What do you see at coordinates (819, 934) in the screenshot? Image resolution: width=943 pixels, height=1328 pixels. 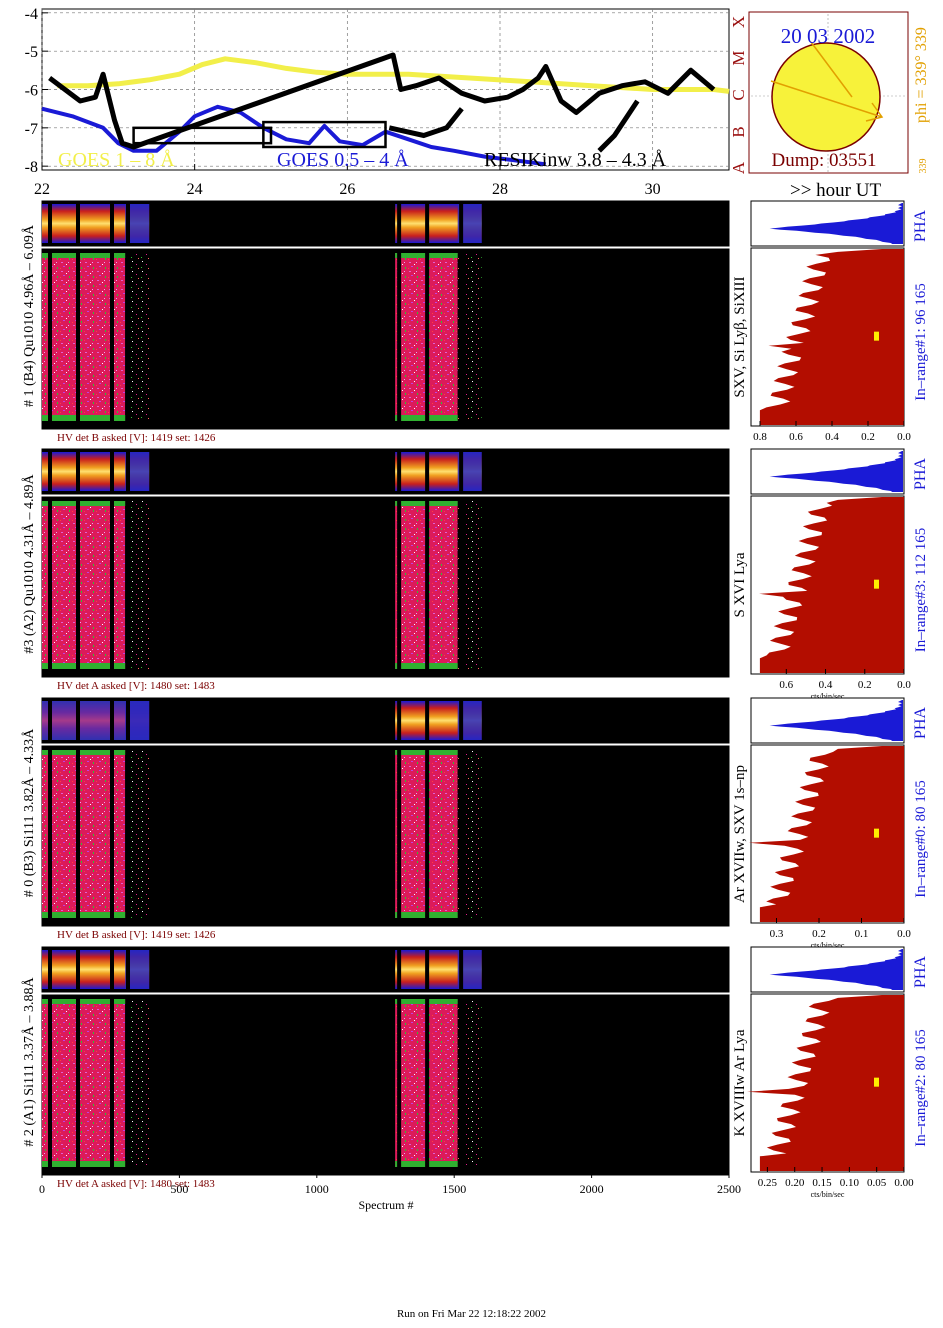 I see `hist-tick-label-1: 0.2` at bounding box center [819, 934].